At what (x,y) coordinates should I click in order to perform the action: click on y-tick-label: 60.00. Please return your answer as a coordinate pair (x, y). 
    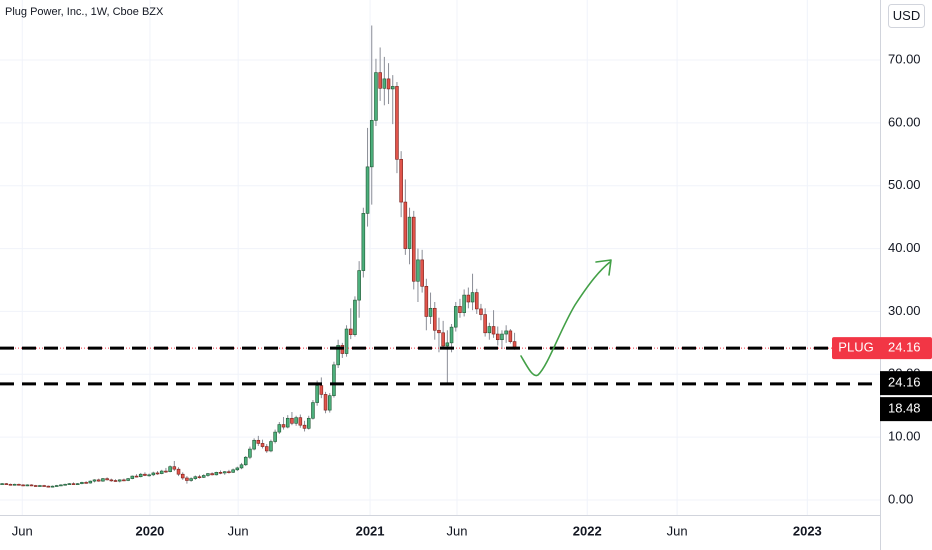
    Looking at the image, I should click on (904, 121).